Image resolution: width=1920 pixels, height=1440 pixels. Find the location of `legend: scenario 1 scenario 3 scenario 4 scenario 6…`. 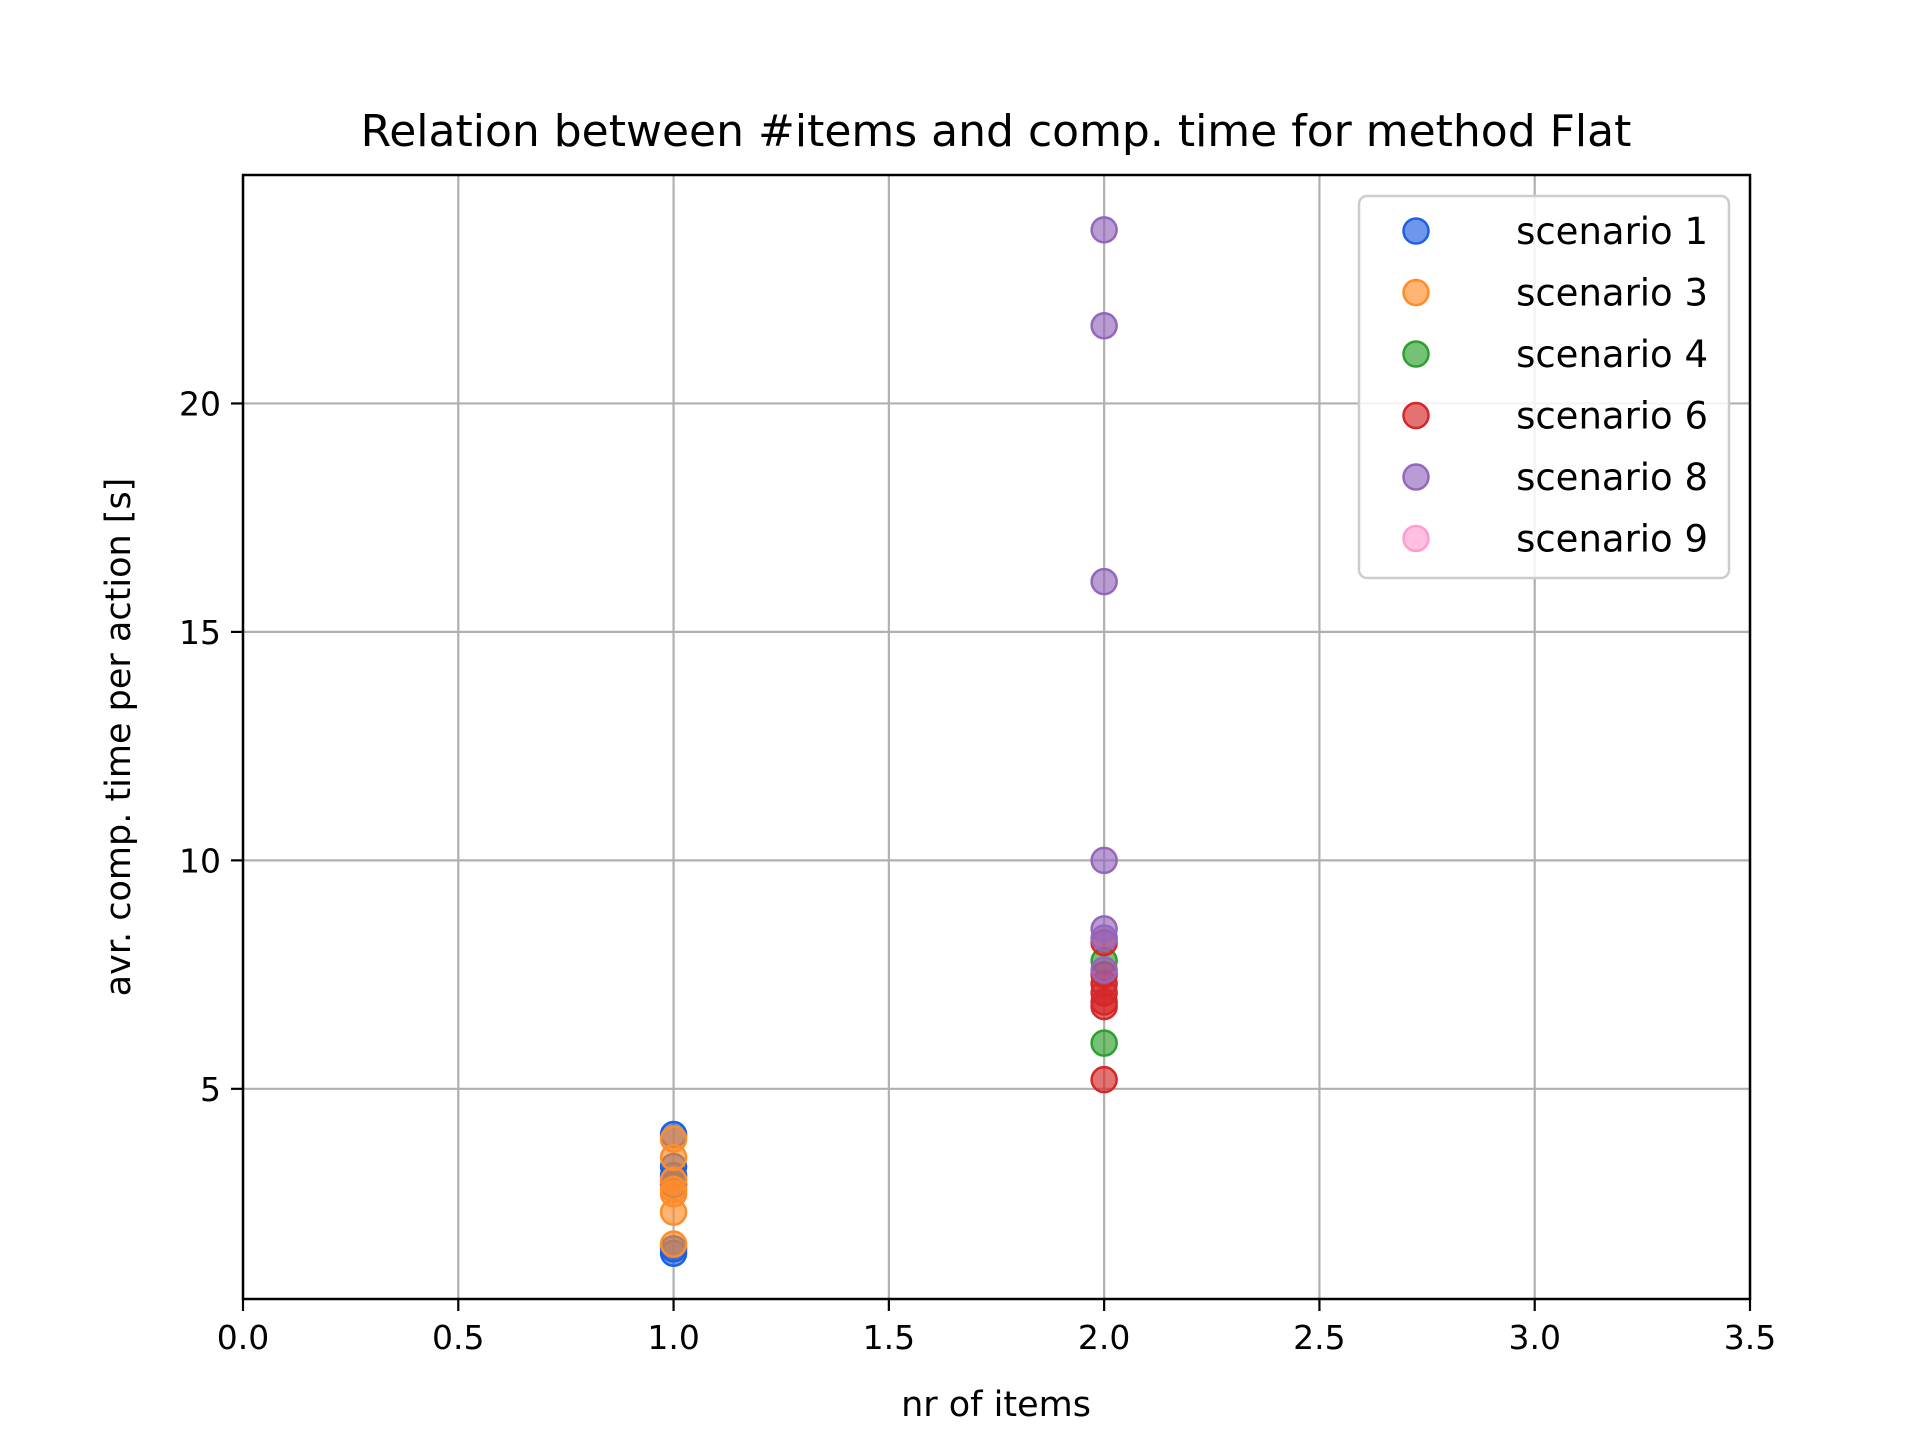

legend: scenario 1 scenario 3 scenario 4 scenario 6… is located at coordinates (1544, 387).